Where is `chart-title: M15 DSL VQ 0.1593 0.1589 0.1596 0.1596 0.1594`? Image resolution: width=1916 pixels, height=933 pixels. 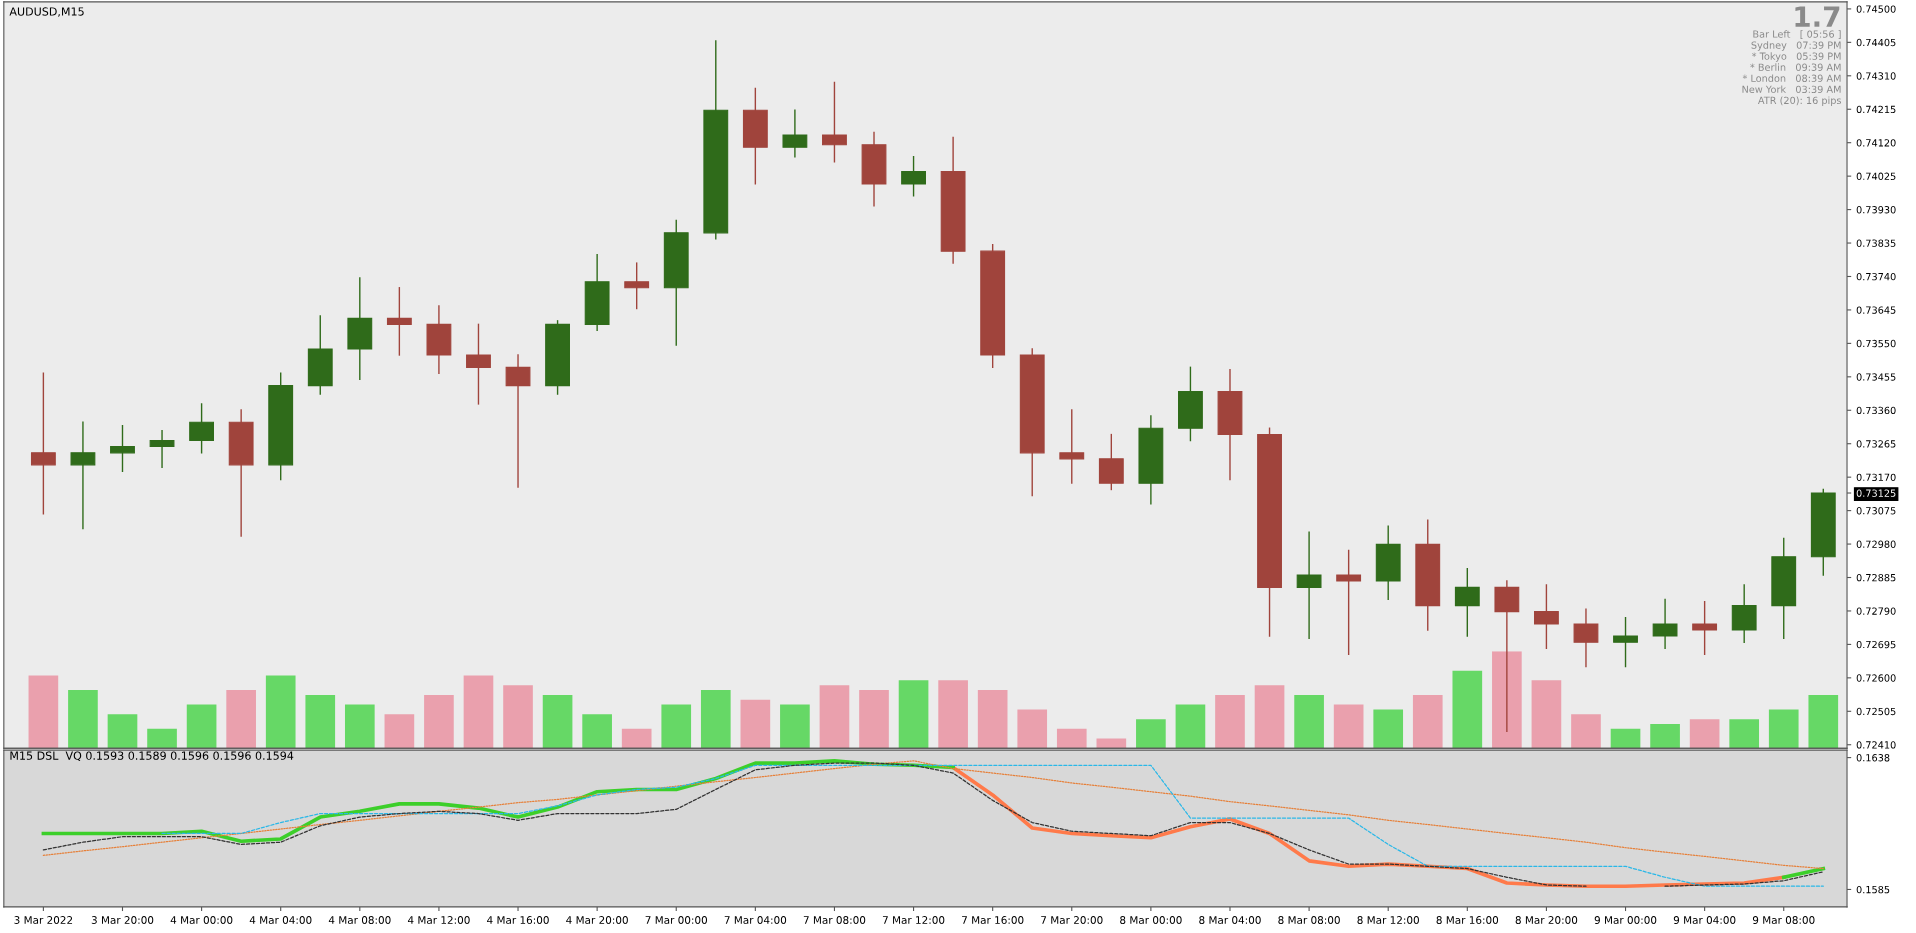 chart-title: M15 DSL VQ 0.1593 0.1589 0.1596 0.1596 0.1594 is located at coordinates (152, 756).